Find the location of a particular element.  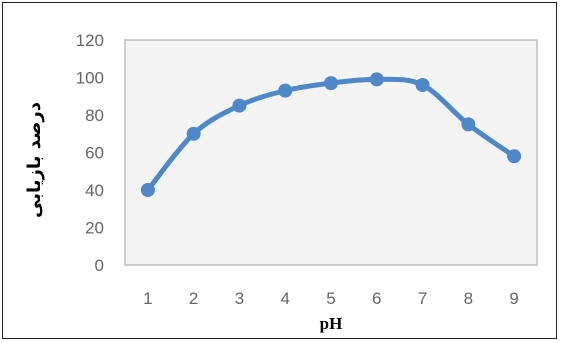

y-tick-label: 60 is located at coordinates (94, 153).